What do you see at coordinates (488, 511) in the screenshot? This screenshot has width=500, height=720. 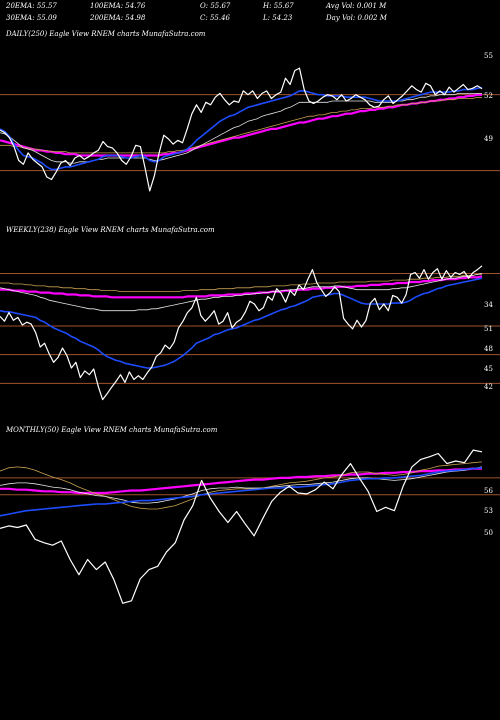 I see `y-tick-label: 53` at bounding box center [488, 511].